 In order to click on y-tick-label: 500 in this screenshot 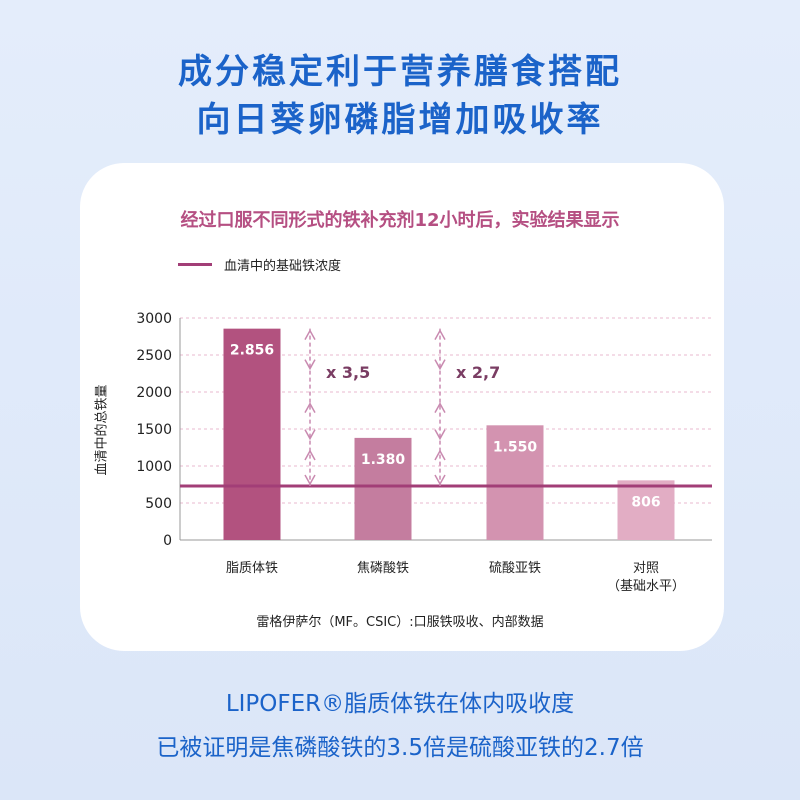, I will do `click(158, 504)`.